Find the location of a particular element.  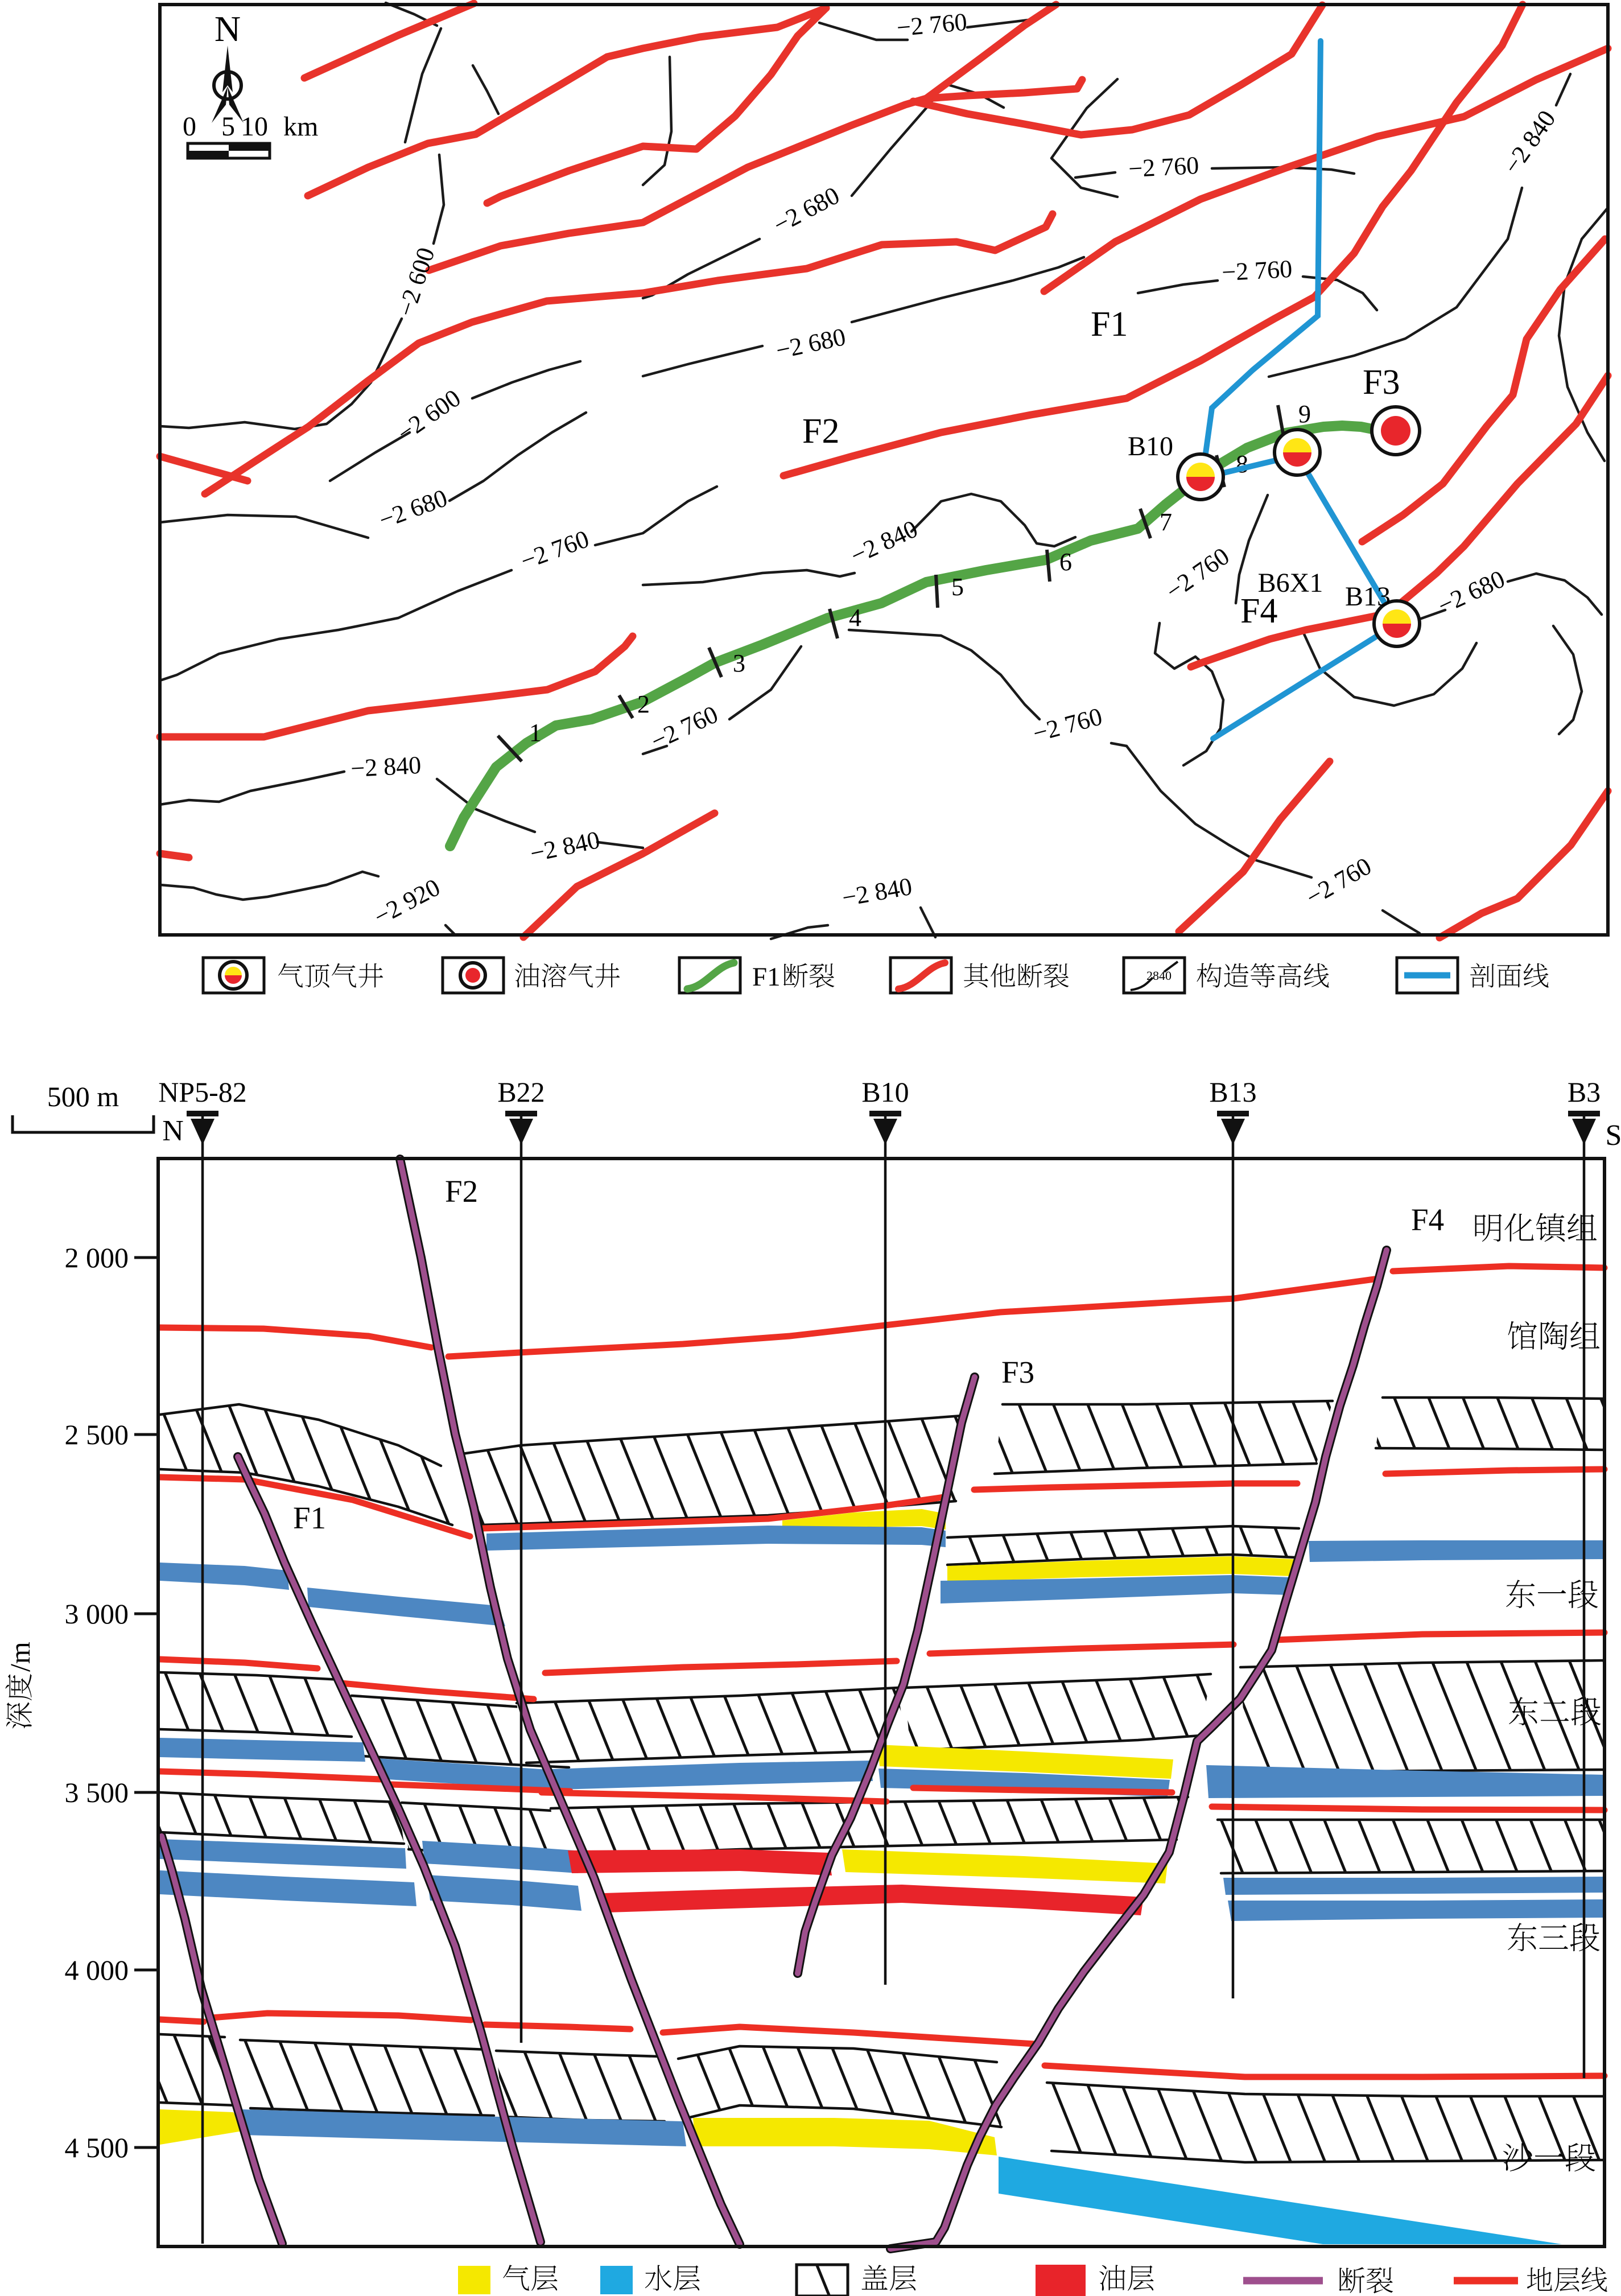

svg-text: 2 000 is located at coordinates (97, 1257).